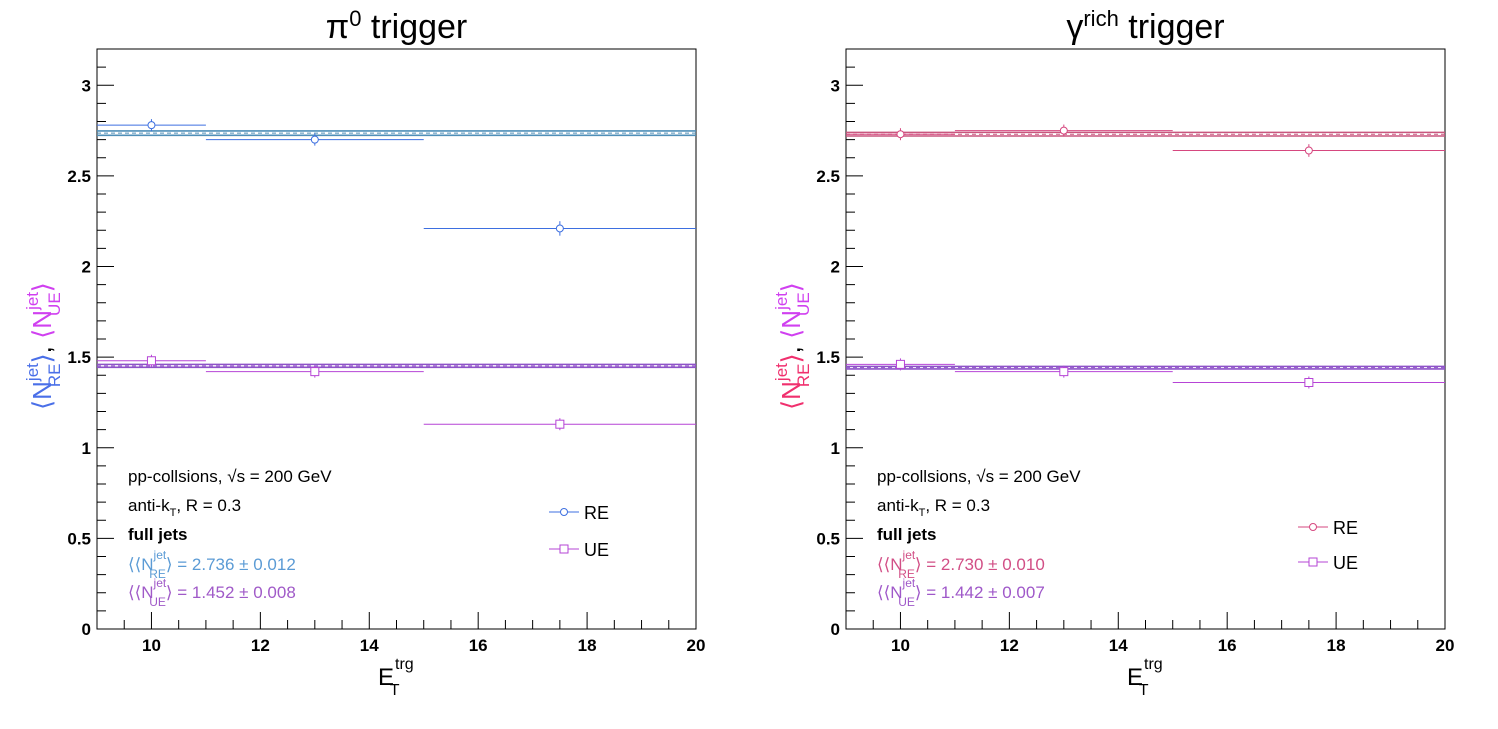 The image size is (1498, 729). What do you see at coordinates (1445, 645) in the screenshot?
I see `x-tick-label: 20` at bounding box center [1445, 645].